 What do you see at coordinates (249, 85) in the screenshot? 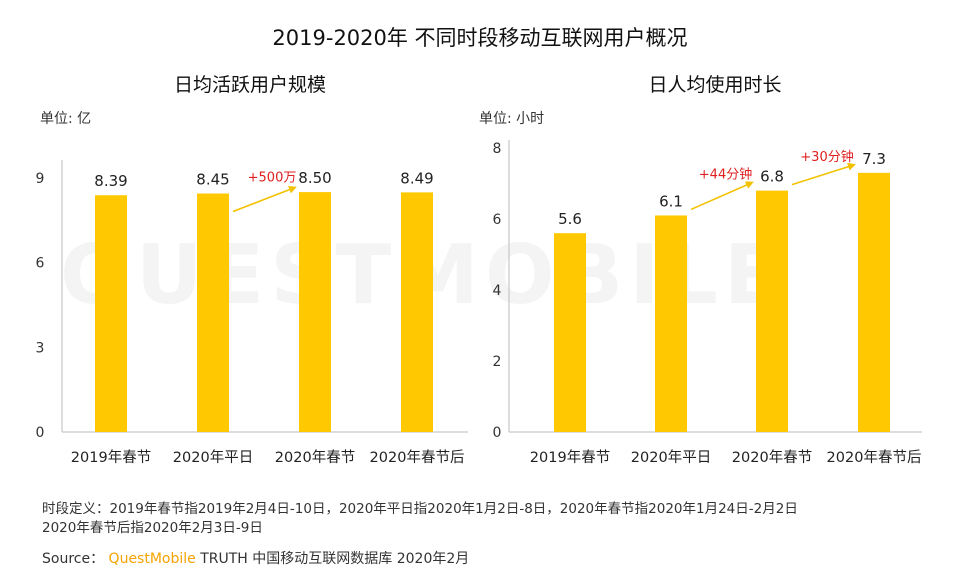
I see `left-chart-title: 日均活跃用户规模` at bounding box center [249, 85].